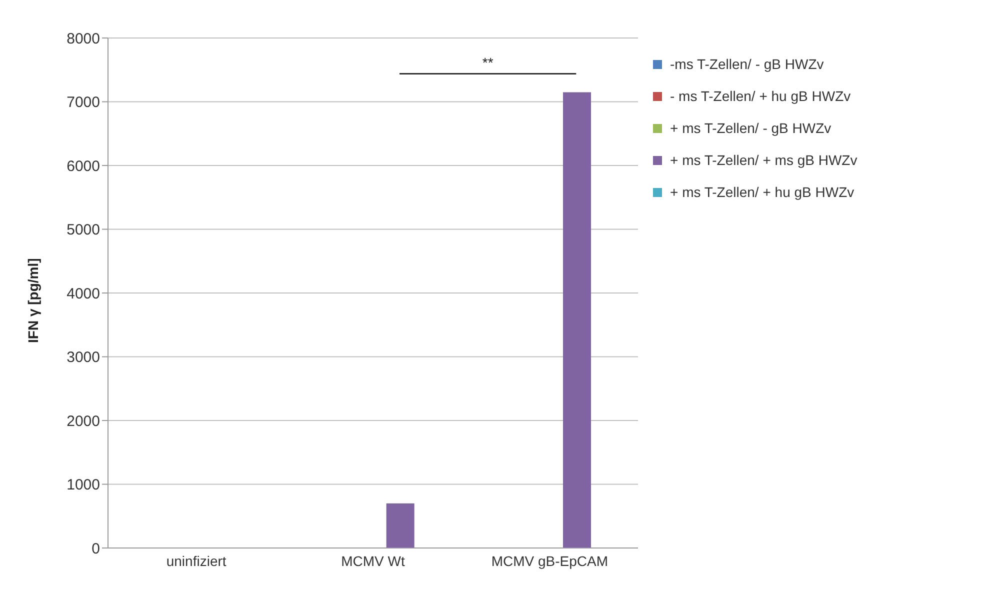 This screenshot has height=605, width=996. What do you see at coordinates (488, 62) in the screenshot?
I see `annotation: **` at bounding box center [488, 62].